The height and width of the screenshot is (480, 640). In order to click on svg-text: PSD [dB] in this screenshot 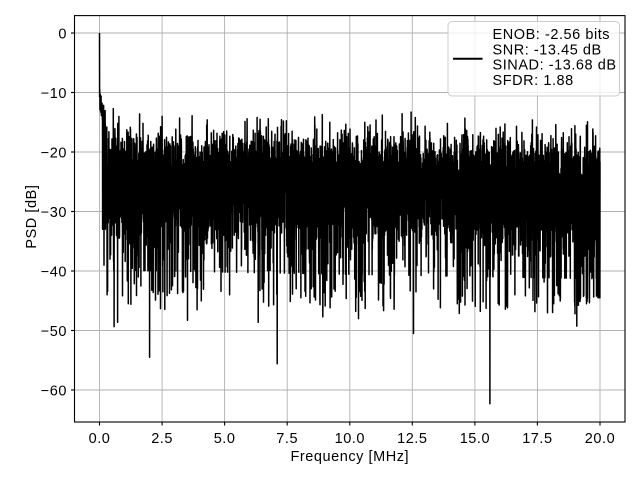, I will do `click(32, 217)`.